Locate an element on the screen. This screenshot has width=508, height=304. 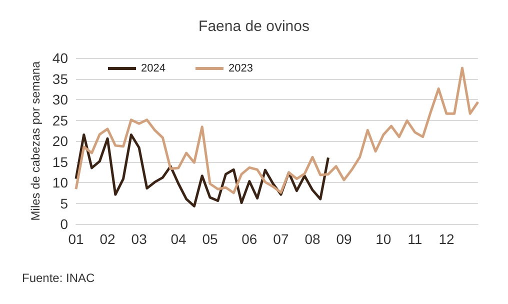
x-tick-label: 07 is located at coordinates (281, 239).